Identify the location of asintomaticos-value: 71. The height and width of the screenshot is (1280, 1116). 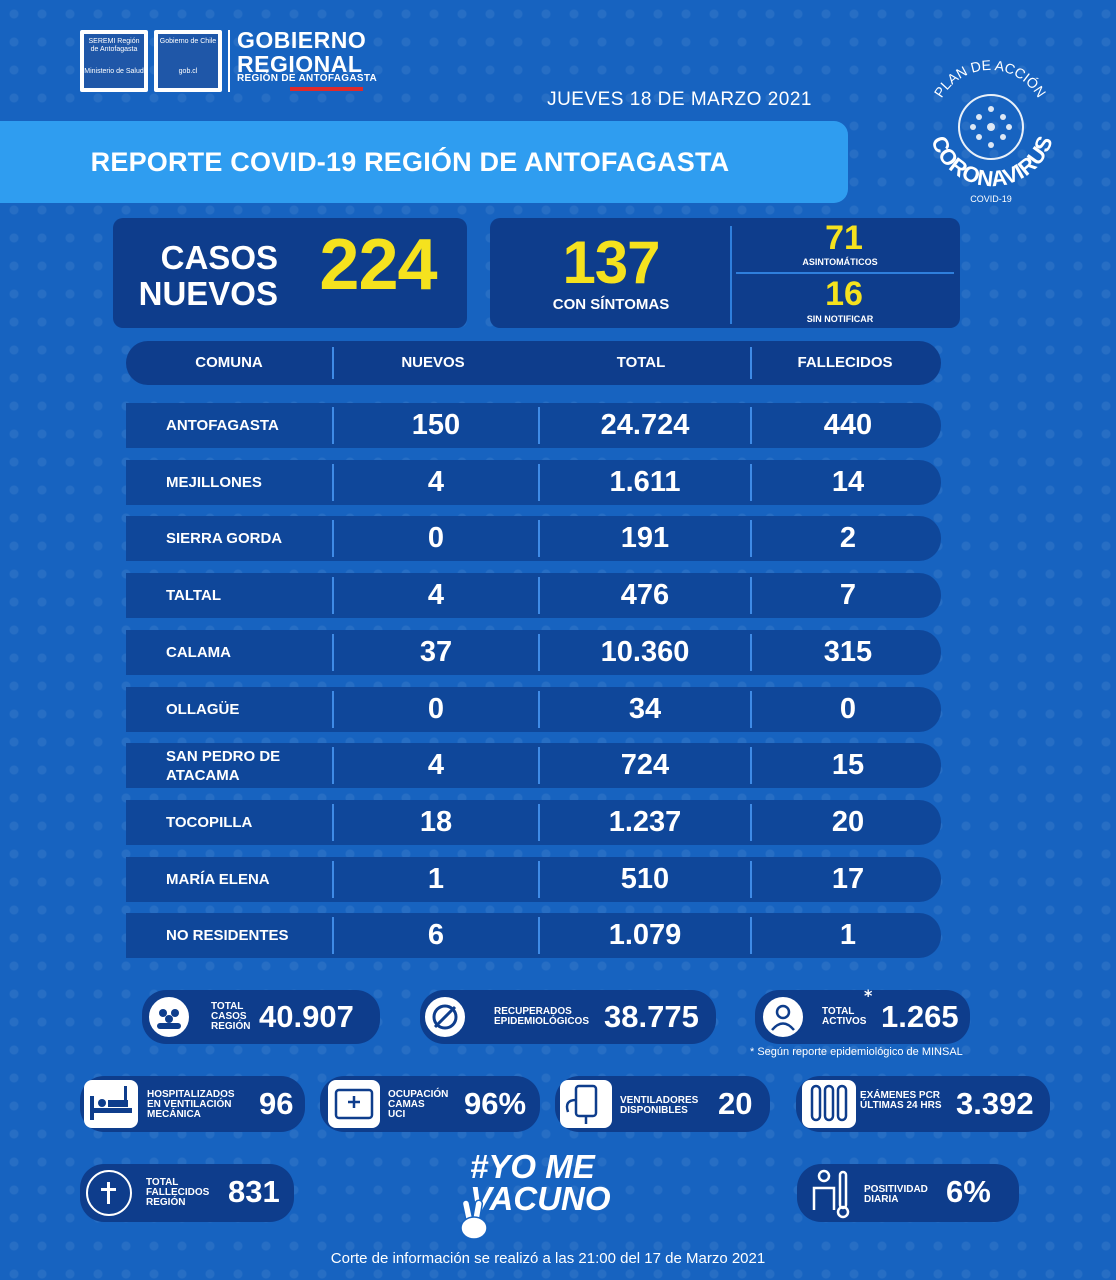
(844, 238).